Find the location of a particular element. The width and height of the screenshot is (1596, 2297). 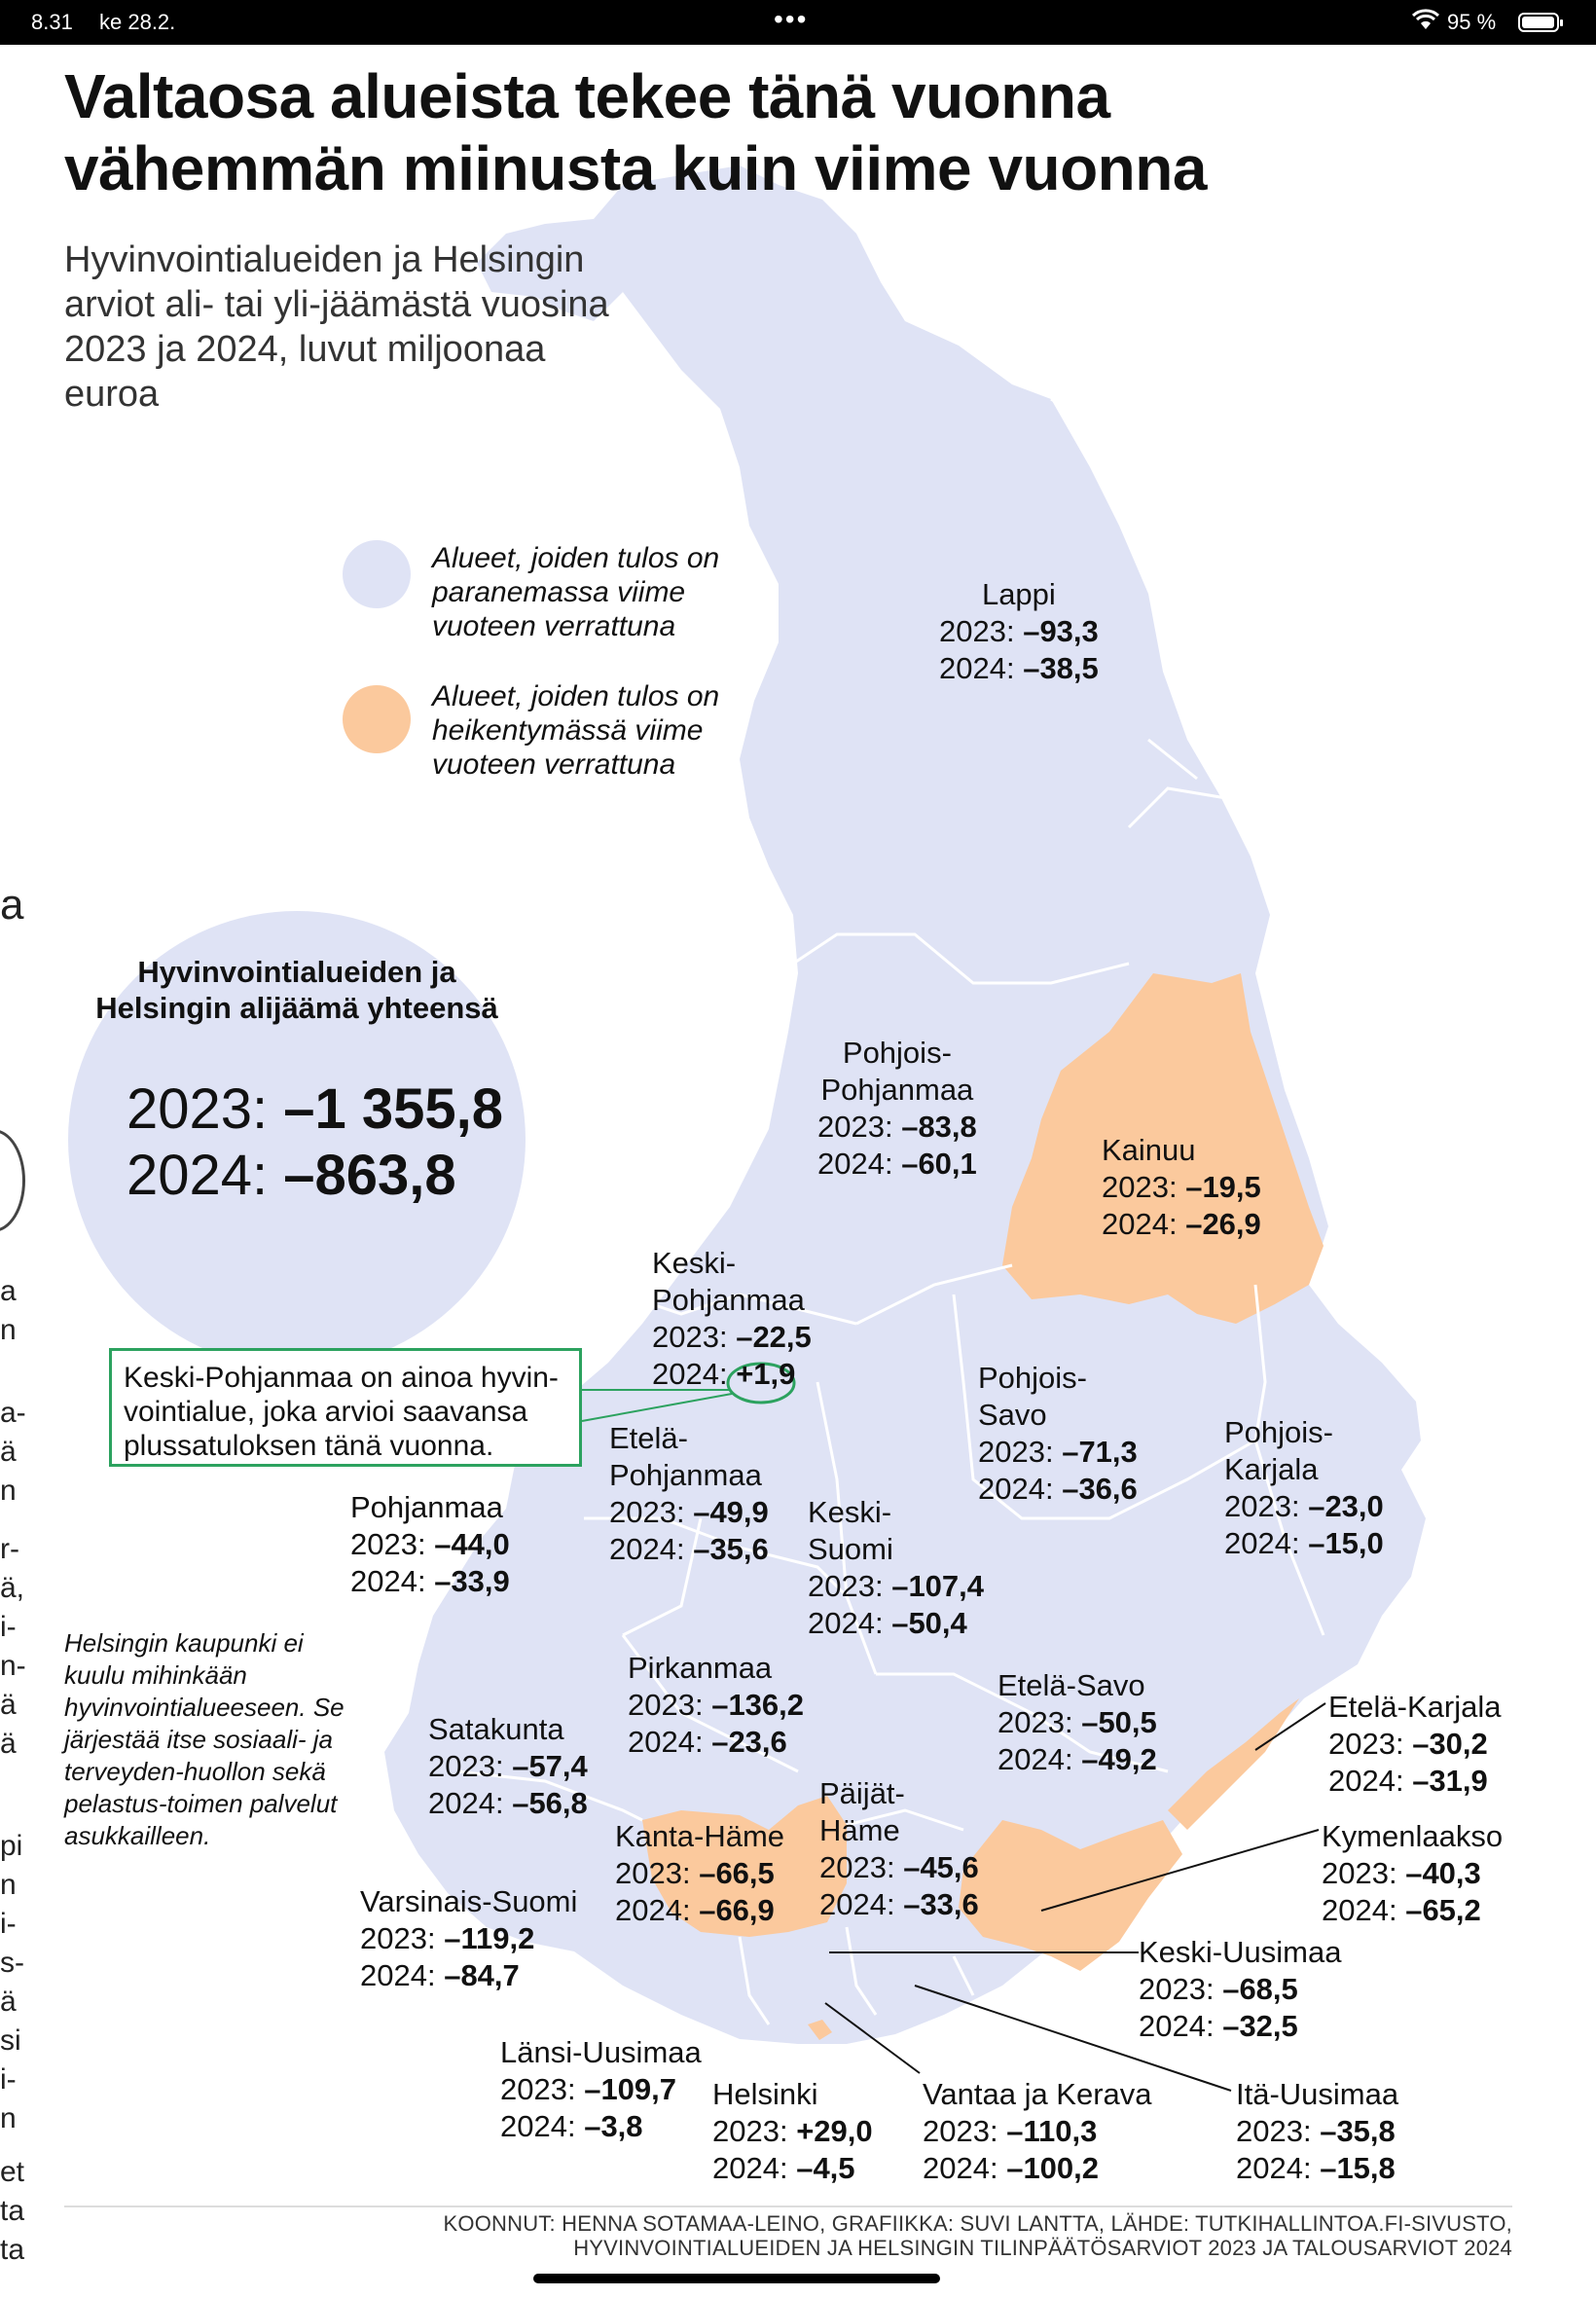

region-value: –56,8 is located at coordinates (550, 1803).